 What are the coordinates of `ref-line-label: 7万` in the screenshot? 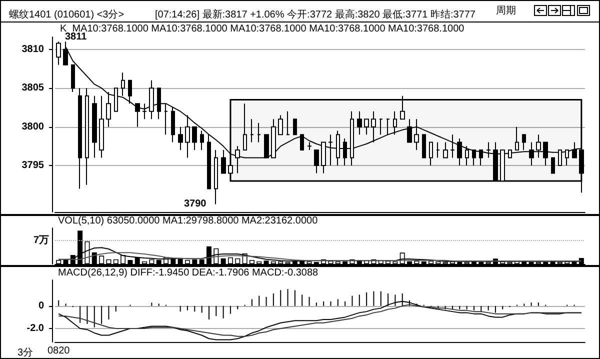 It's located at (41, 240).